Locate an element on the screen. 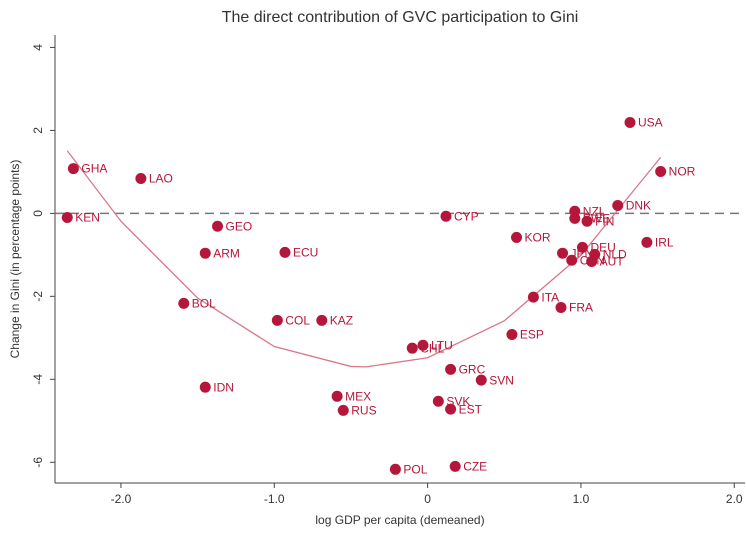 This screenshot has width=746, height=536. point-label: ECU is located at coordinates (305, 253).